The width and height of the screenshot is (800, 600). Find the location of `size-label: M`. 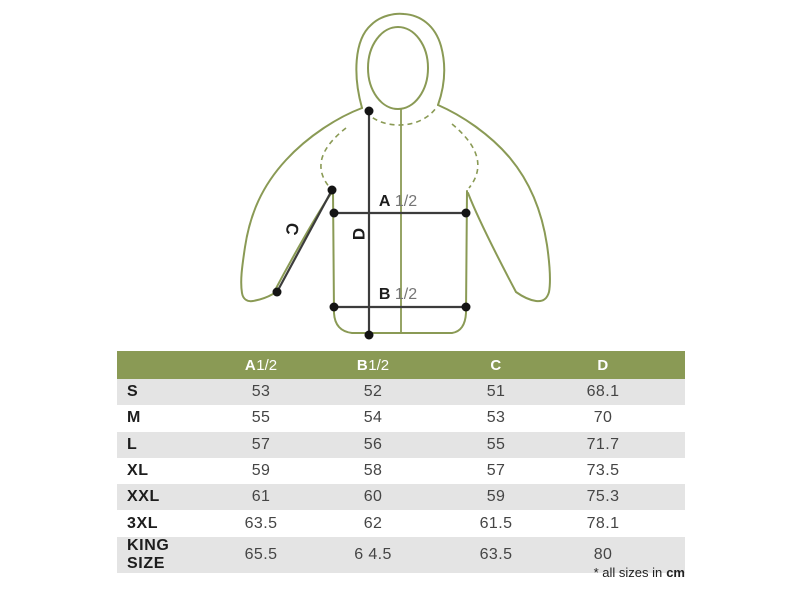

size-label: M is located at coordinates (134, 418).